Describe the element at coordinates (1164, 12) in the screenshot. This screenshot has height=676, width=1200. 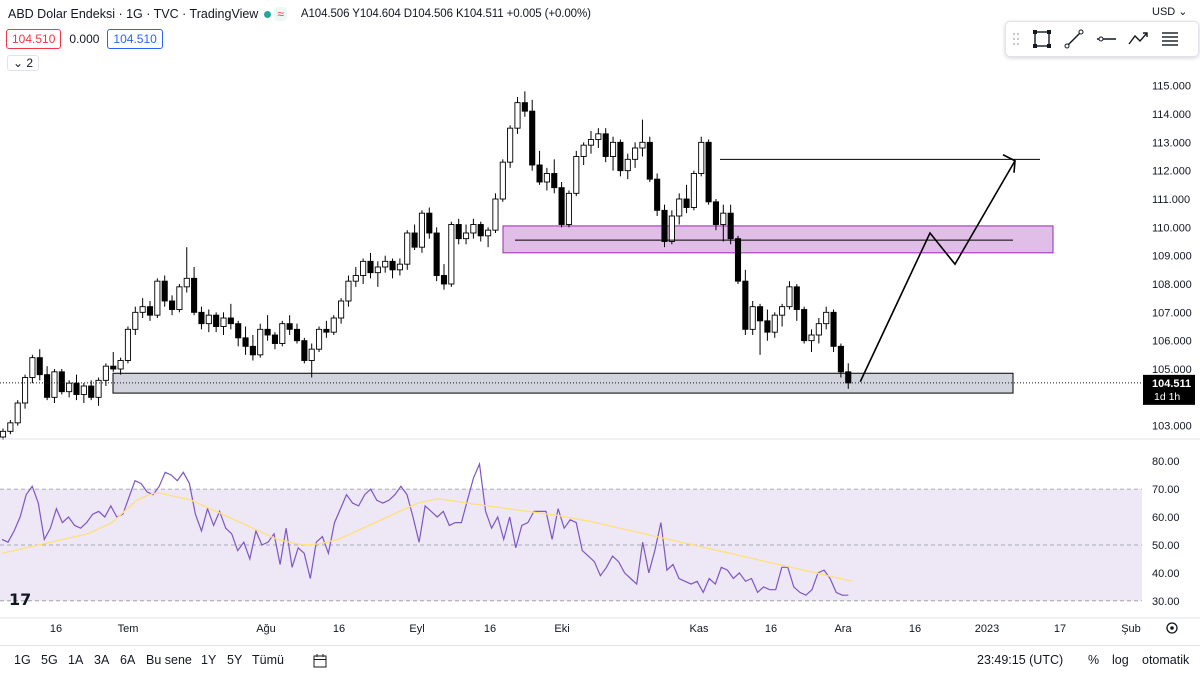
I see `currency-label: USD` at that location.